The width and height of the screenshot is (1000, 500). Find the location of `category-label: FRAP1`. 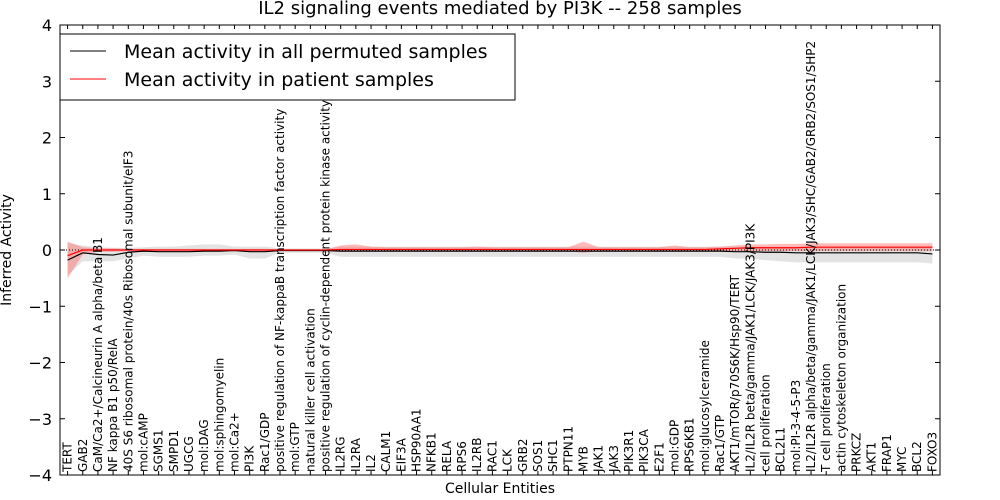

category-label: FRAP1 is located at coordinates (887, 453).